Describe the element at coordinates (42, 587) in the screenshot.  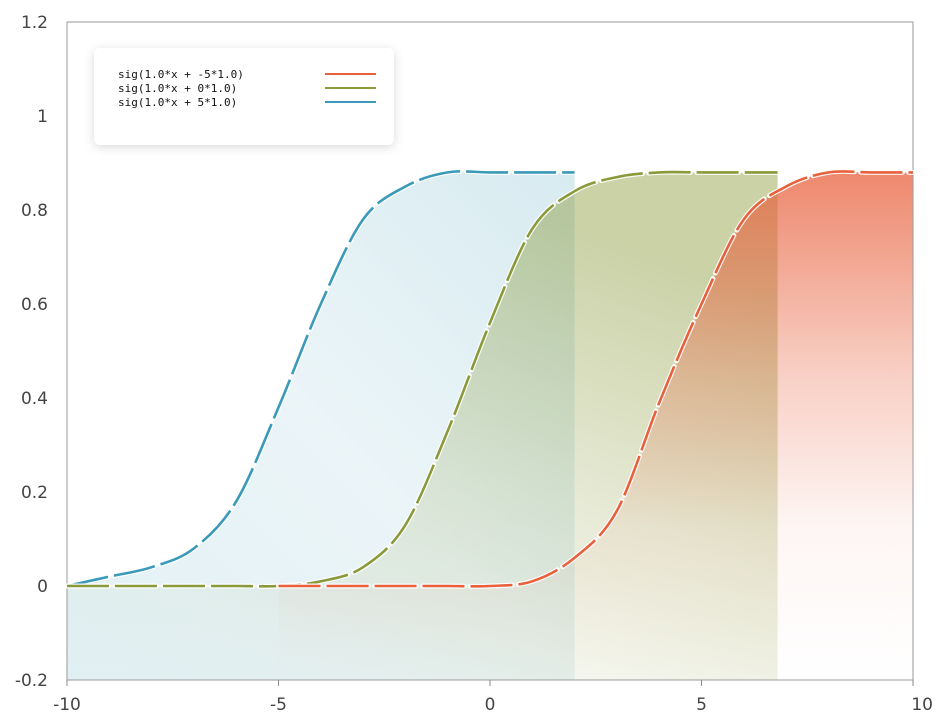
I see `y-tick-label: 0` at that location.